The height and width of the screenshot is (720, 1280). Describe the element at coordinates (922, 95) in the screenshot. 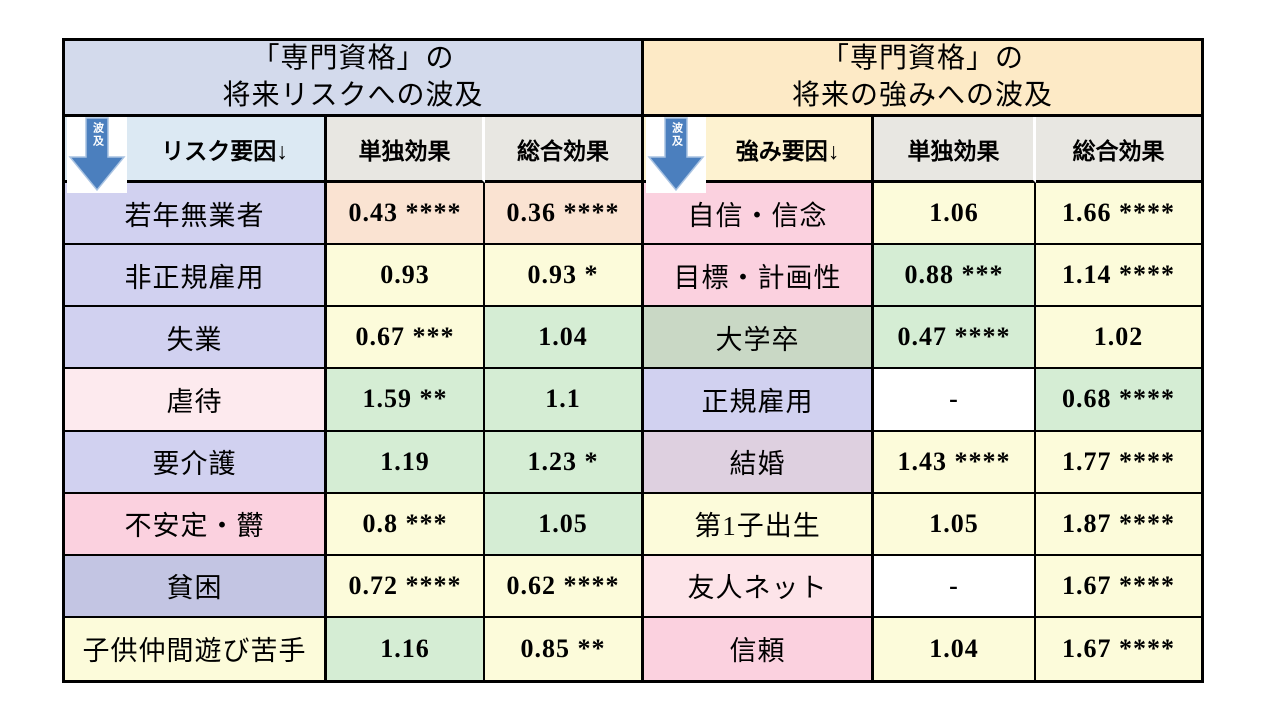

I see `right-title-line2: 将来の強みへの波及` at that location.